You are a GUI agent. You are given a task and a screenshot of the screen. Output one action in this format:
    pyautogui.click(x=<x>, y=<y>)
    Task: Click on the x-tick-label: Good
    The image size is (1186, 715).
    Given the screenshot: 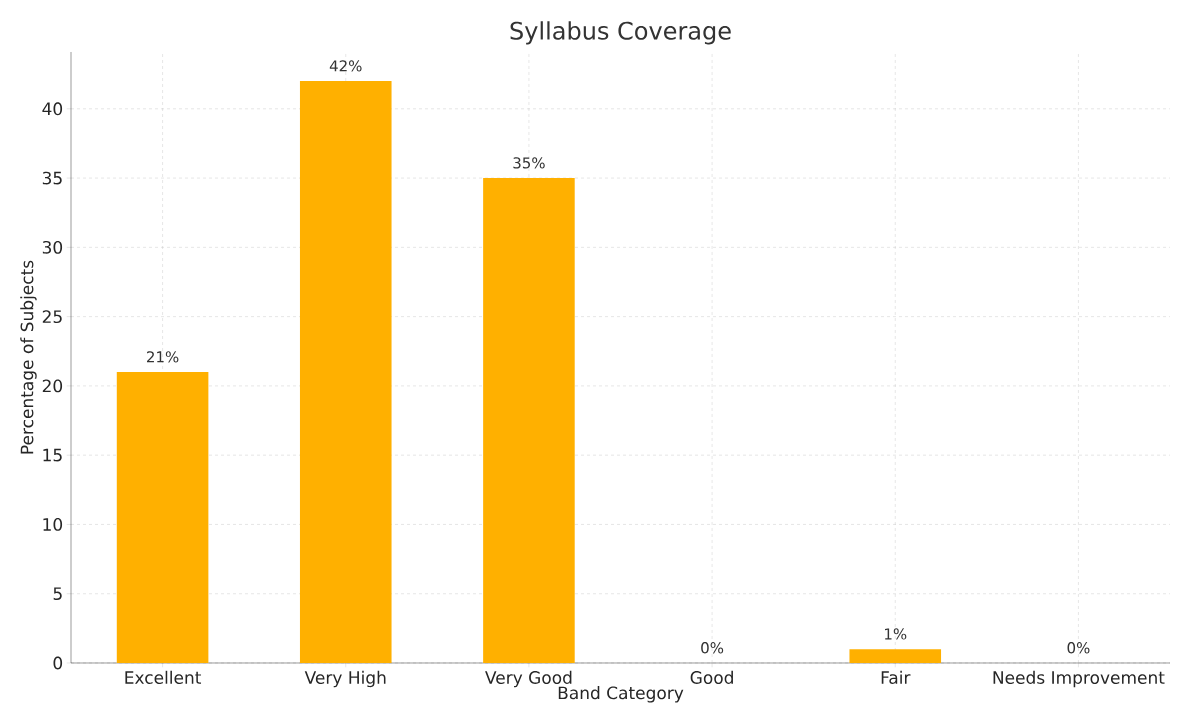 What is the action you would take?
    pyautogui.click(x=711, y=677)
    